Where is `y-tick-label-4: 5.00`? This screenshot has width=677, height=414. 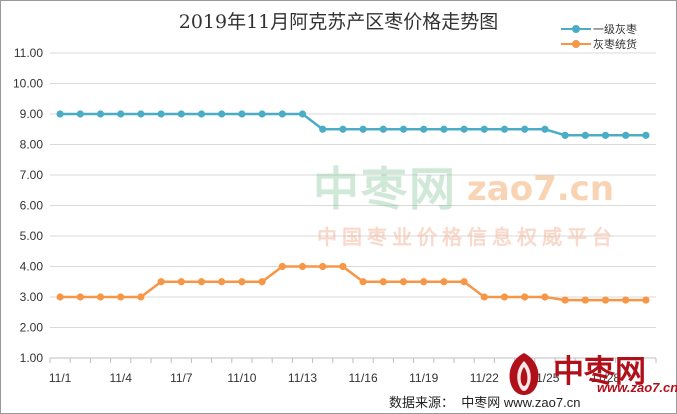 y-tick-label-4: 5.00 is located at coordinates (32, 236).